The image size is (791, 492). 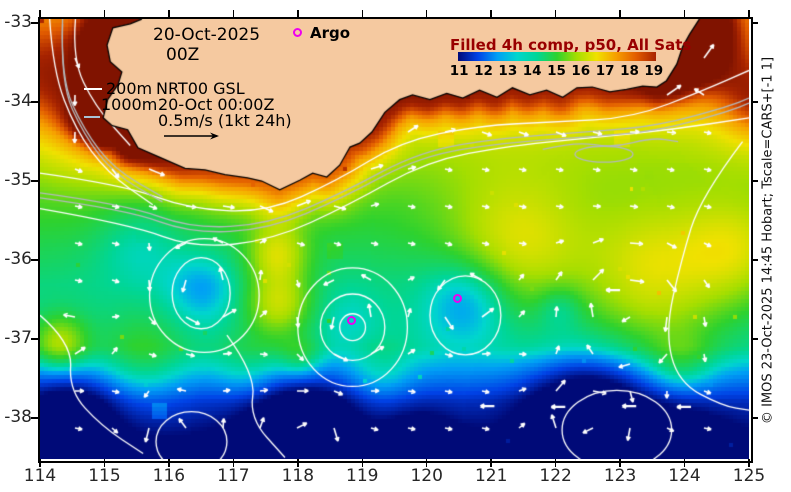 I want to click on x-tick-label: 120, so click(x=426, y=476).